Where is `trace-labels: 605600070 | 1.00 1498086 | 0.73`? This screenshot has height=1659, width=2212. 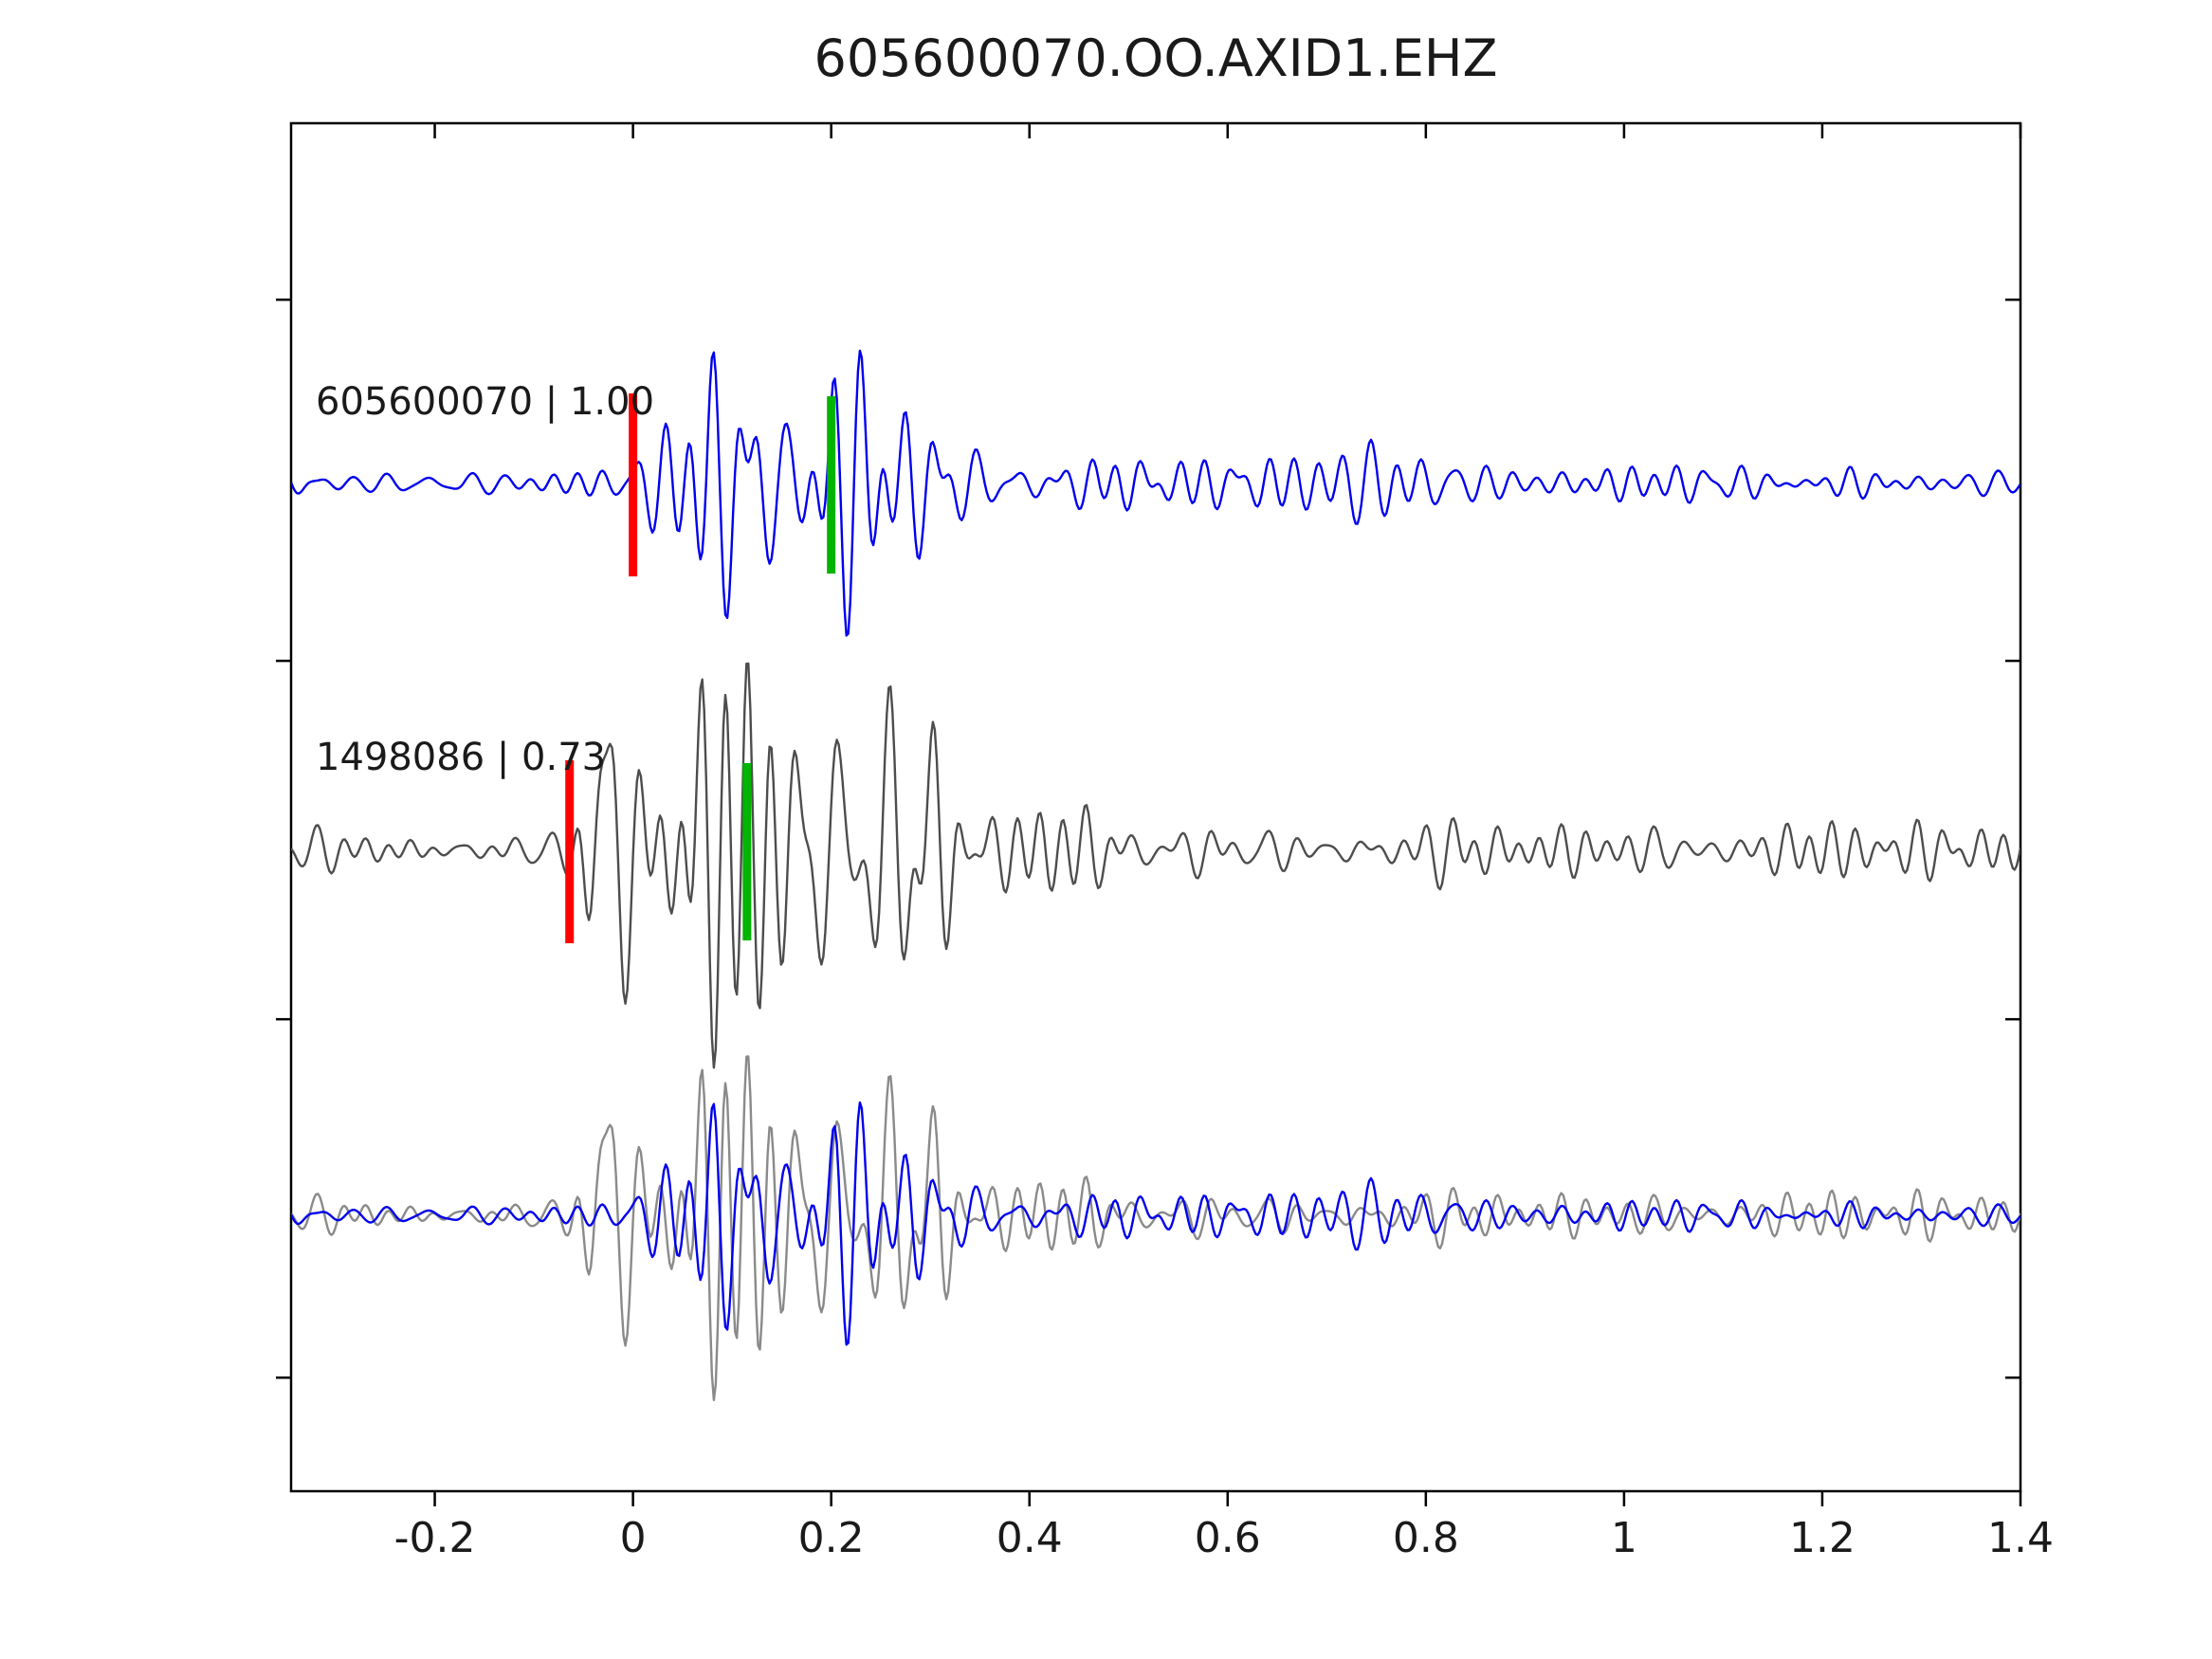
trace-labels: 605600070 | 1.00 1498086 | 0.73 is located at coordinates (485, 579).